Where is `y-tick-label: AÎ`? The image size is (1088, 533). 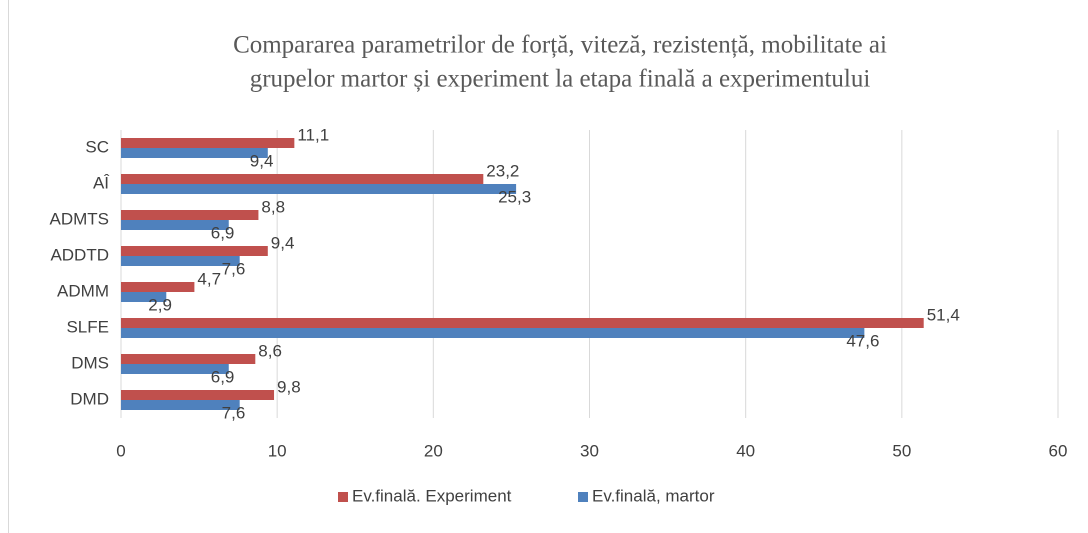 y-tick-label: AÎ is located at coordinates (101, 182).